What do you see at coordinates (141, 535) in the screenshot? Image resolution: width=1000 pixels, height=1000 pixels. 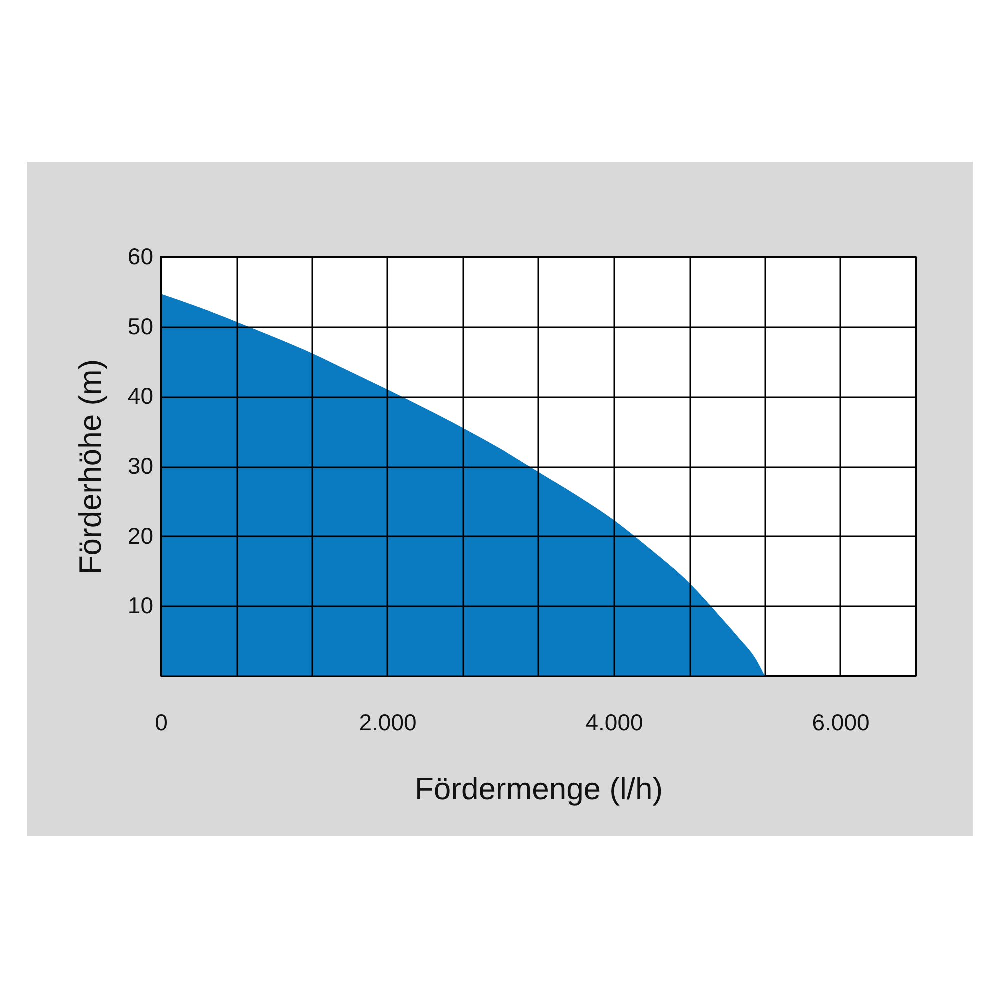 I see `y-tick-label: 20` at bounding box center [141, 535].